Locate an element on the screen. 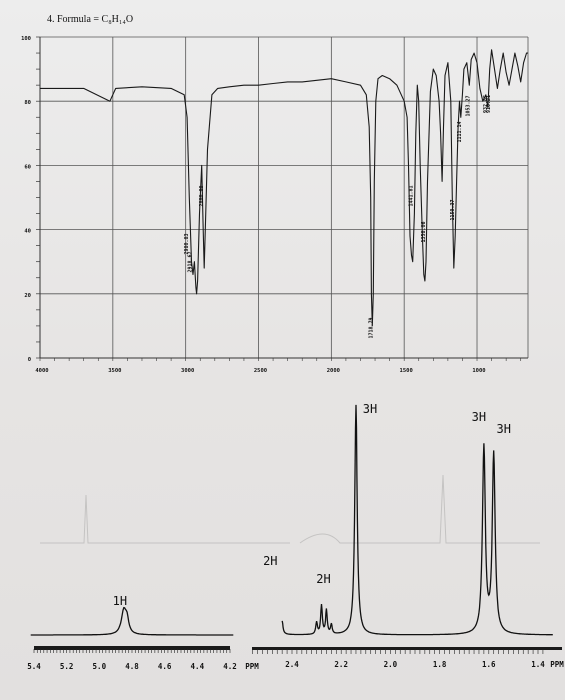  ir-xtick-label: 3500 is located at coordinates (114, 371).